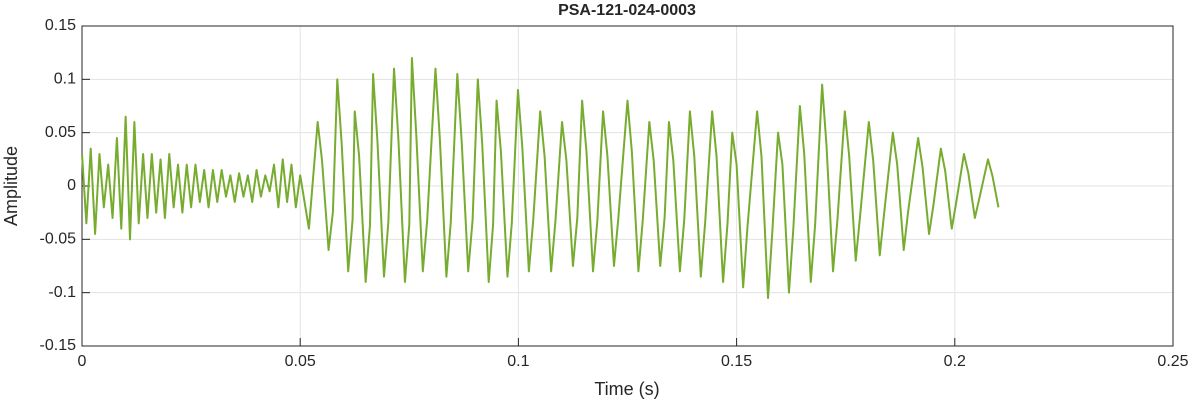 The image size is (1193, 404). What do you see at coordinates (626, 389) in the screenshot?
I see `x-axis-label: Time (s)` at bounding box center [626, 389].